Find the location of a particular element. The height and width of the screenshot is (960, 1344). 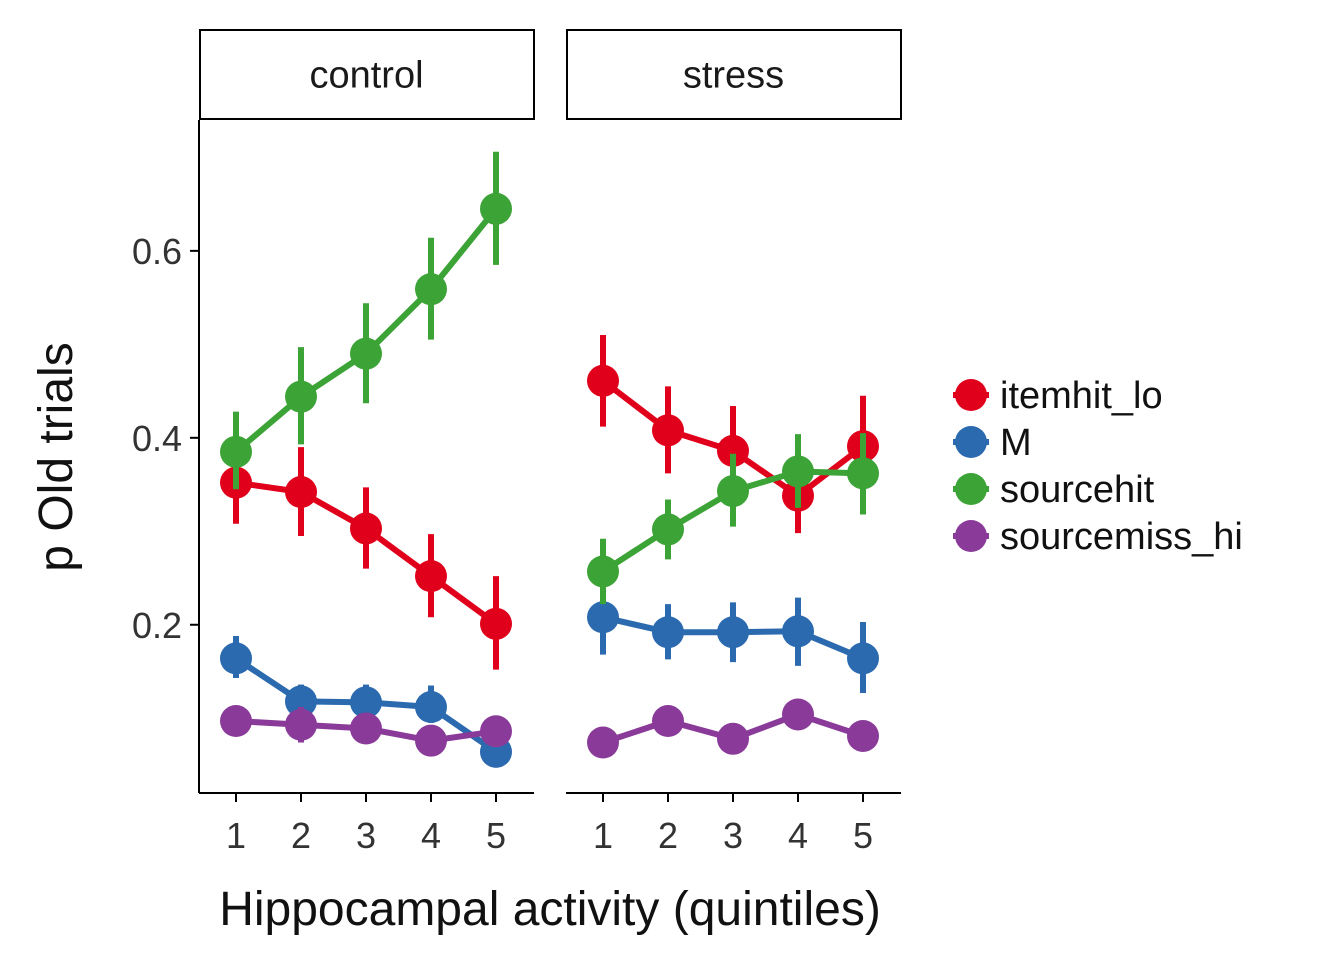

y-tick-label: 0.2 is located at coordinates (157, 625).